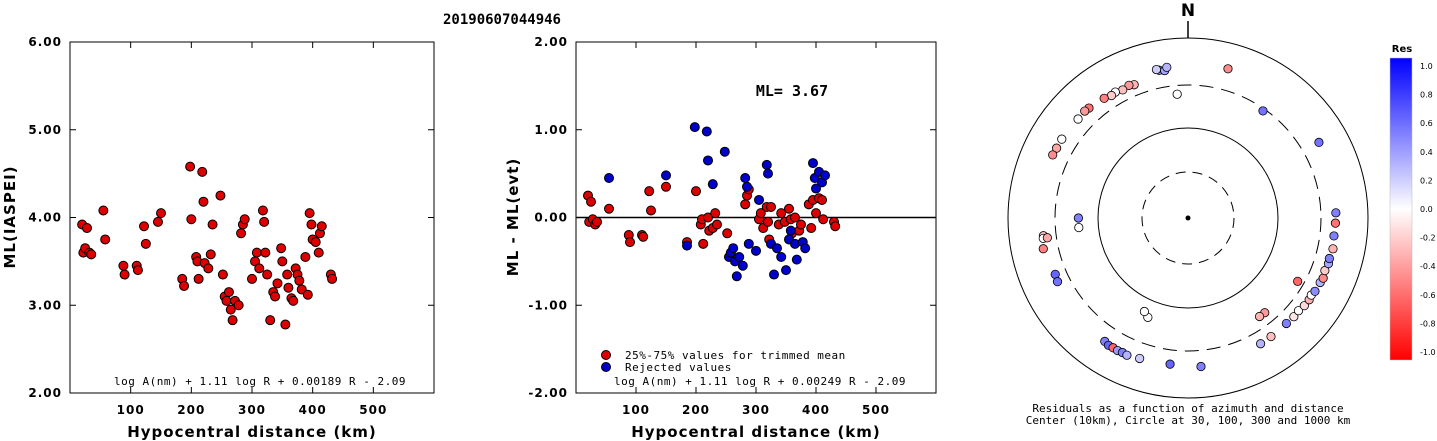 This screenshot has height=441, width=1437. What do you see at coordinates (551, 130) in the screenshot?
I see `plot2-ytick-label: 1.00` at bounding box center [551, 130].